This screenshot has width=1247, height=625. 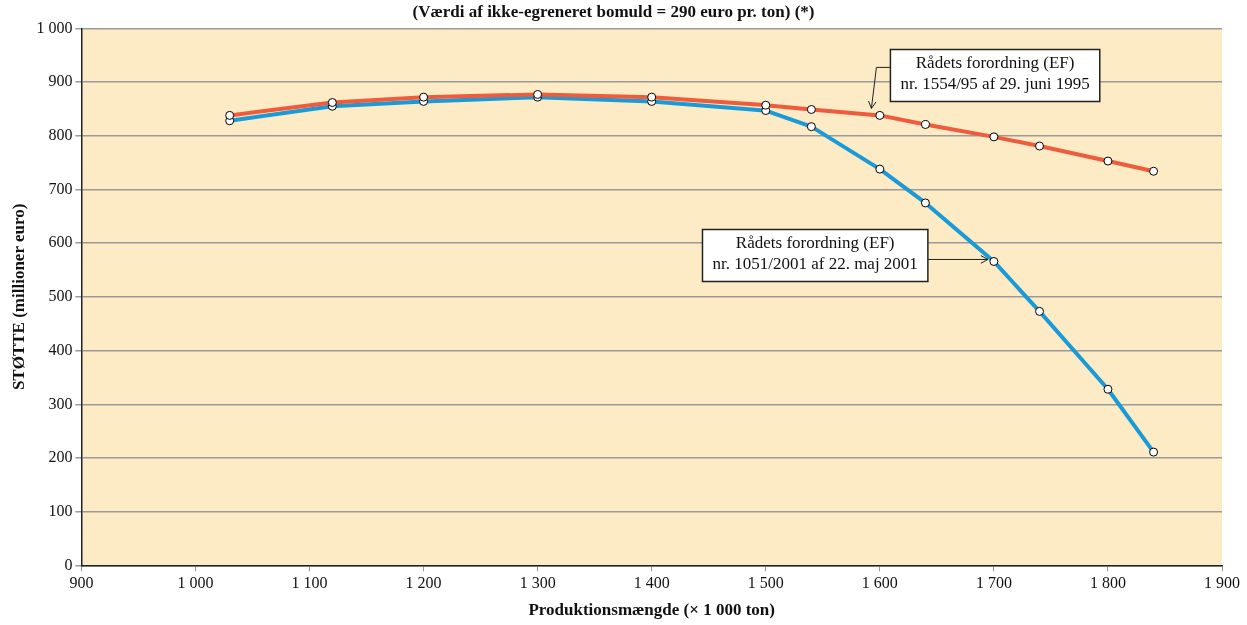 I want to click on y-axis-title: STØTTE (millioner euro), so click(x=18, y=297).